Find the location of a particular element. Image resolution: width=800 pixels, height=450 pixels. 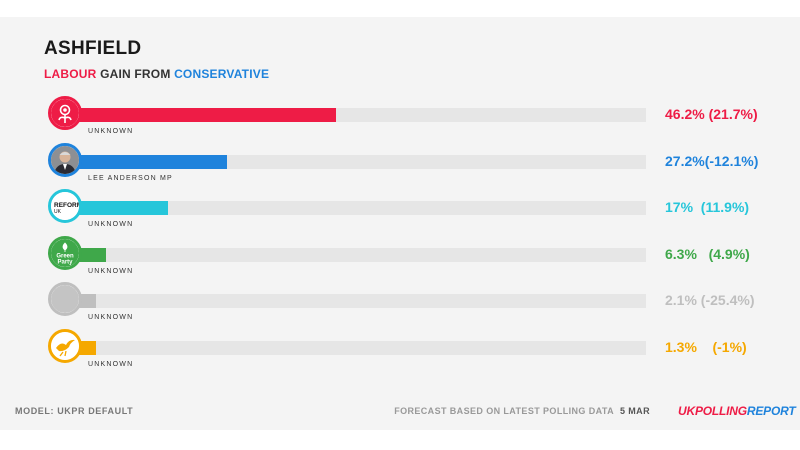

brand-polling: POLLING is located at coordinates (720, 411).